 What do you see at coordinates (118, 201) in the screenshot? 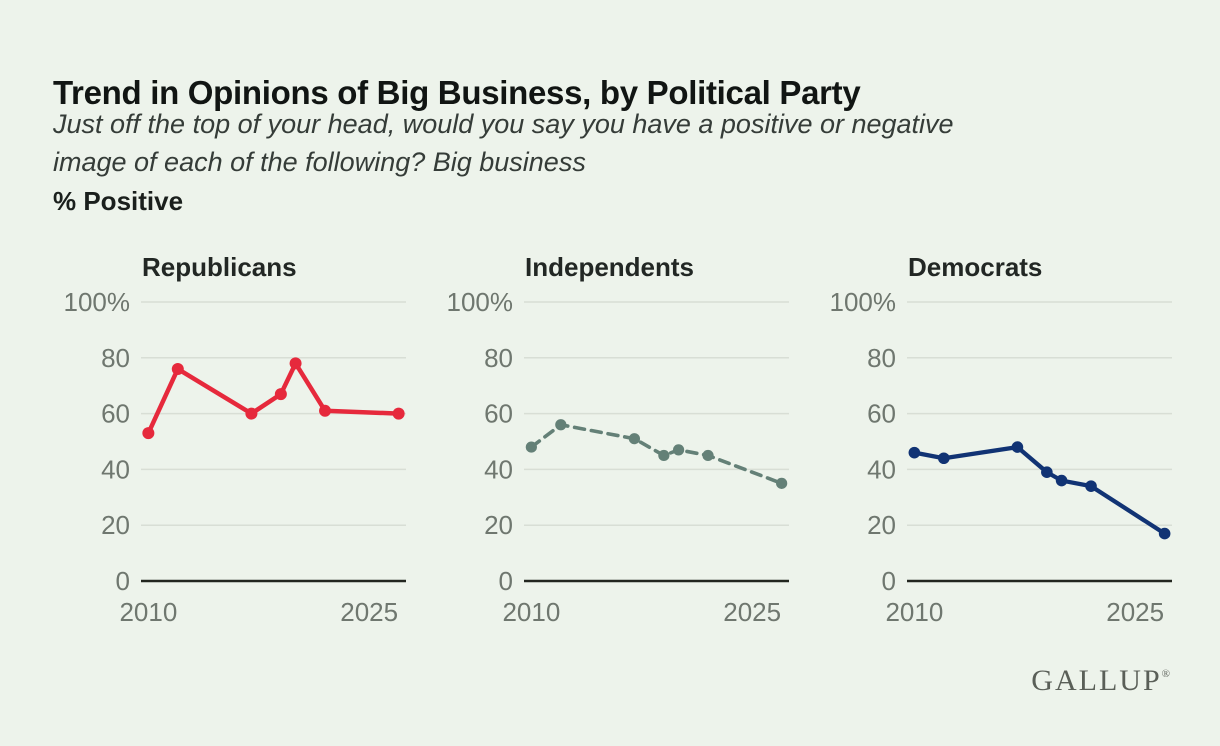
I see `metric-label: % Positive` at bounding box center [118, 201].